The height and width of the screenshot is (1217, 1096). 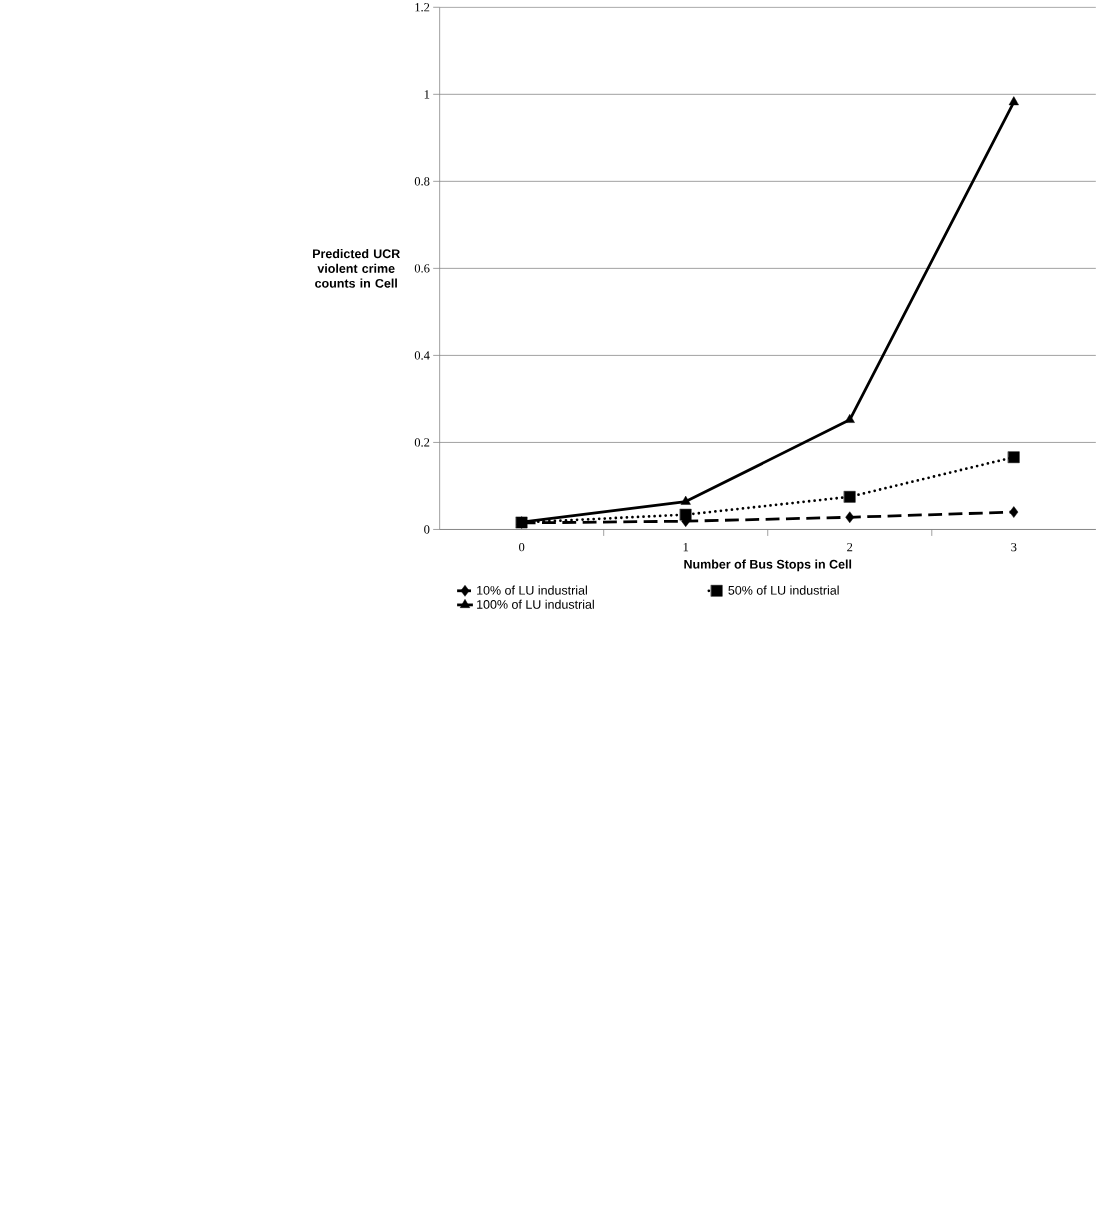 I want to click on x-tick-label: 0, so click(x=521, y=547).